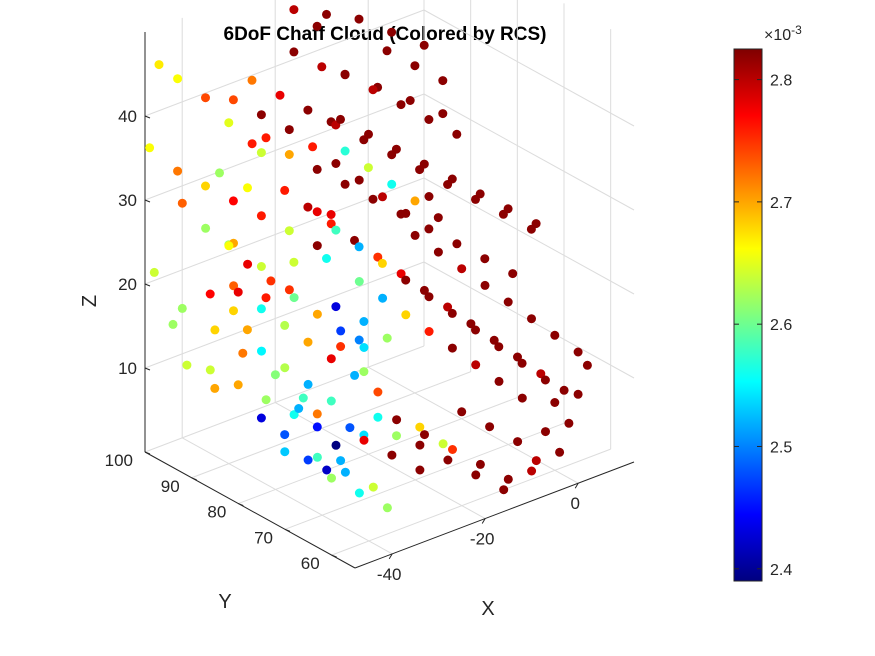 The image size is (875, 656). I want to click on z-tick-label: 10, so click(127, 368).